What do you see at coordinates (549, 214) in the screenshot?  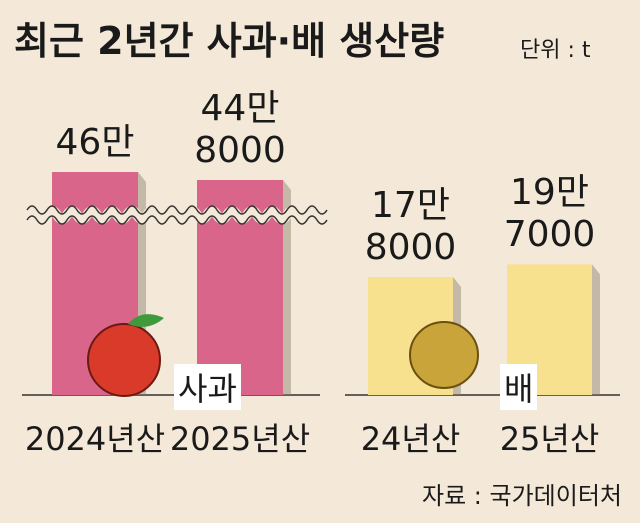 I see `value-label: 19만 7000` at bounding box center [549, 214].